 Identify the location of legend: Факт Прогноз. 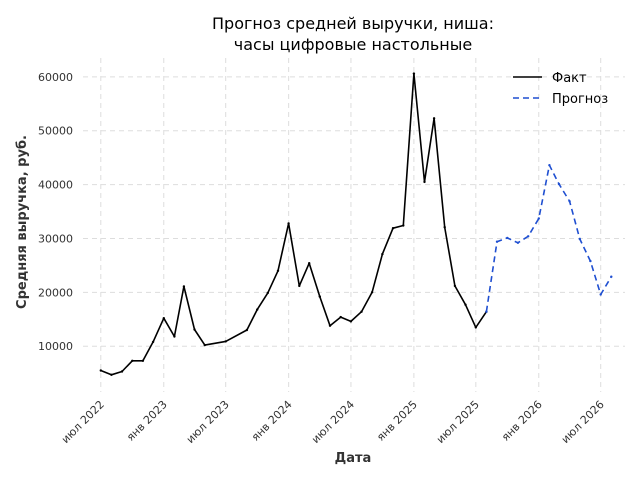
(560, 89).